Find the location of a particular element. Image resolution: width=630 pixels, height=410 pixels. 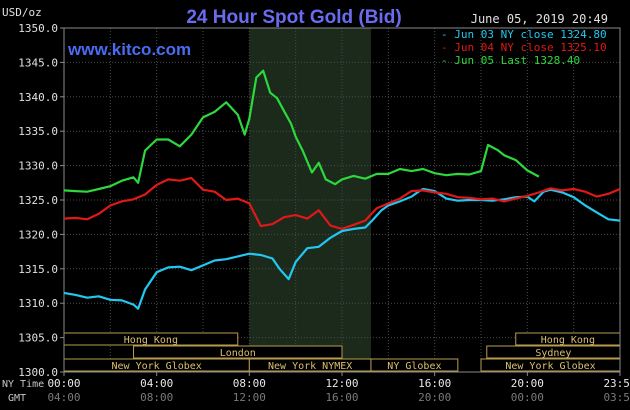

session-label: New York NYMEX is located at coordinates (310, 366).